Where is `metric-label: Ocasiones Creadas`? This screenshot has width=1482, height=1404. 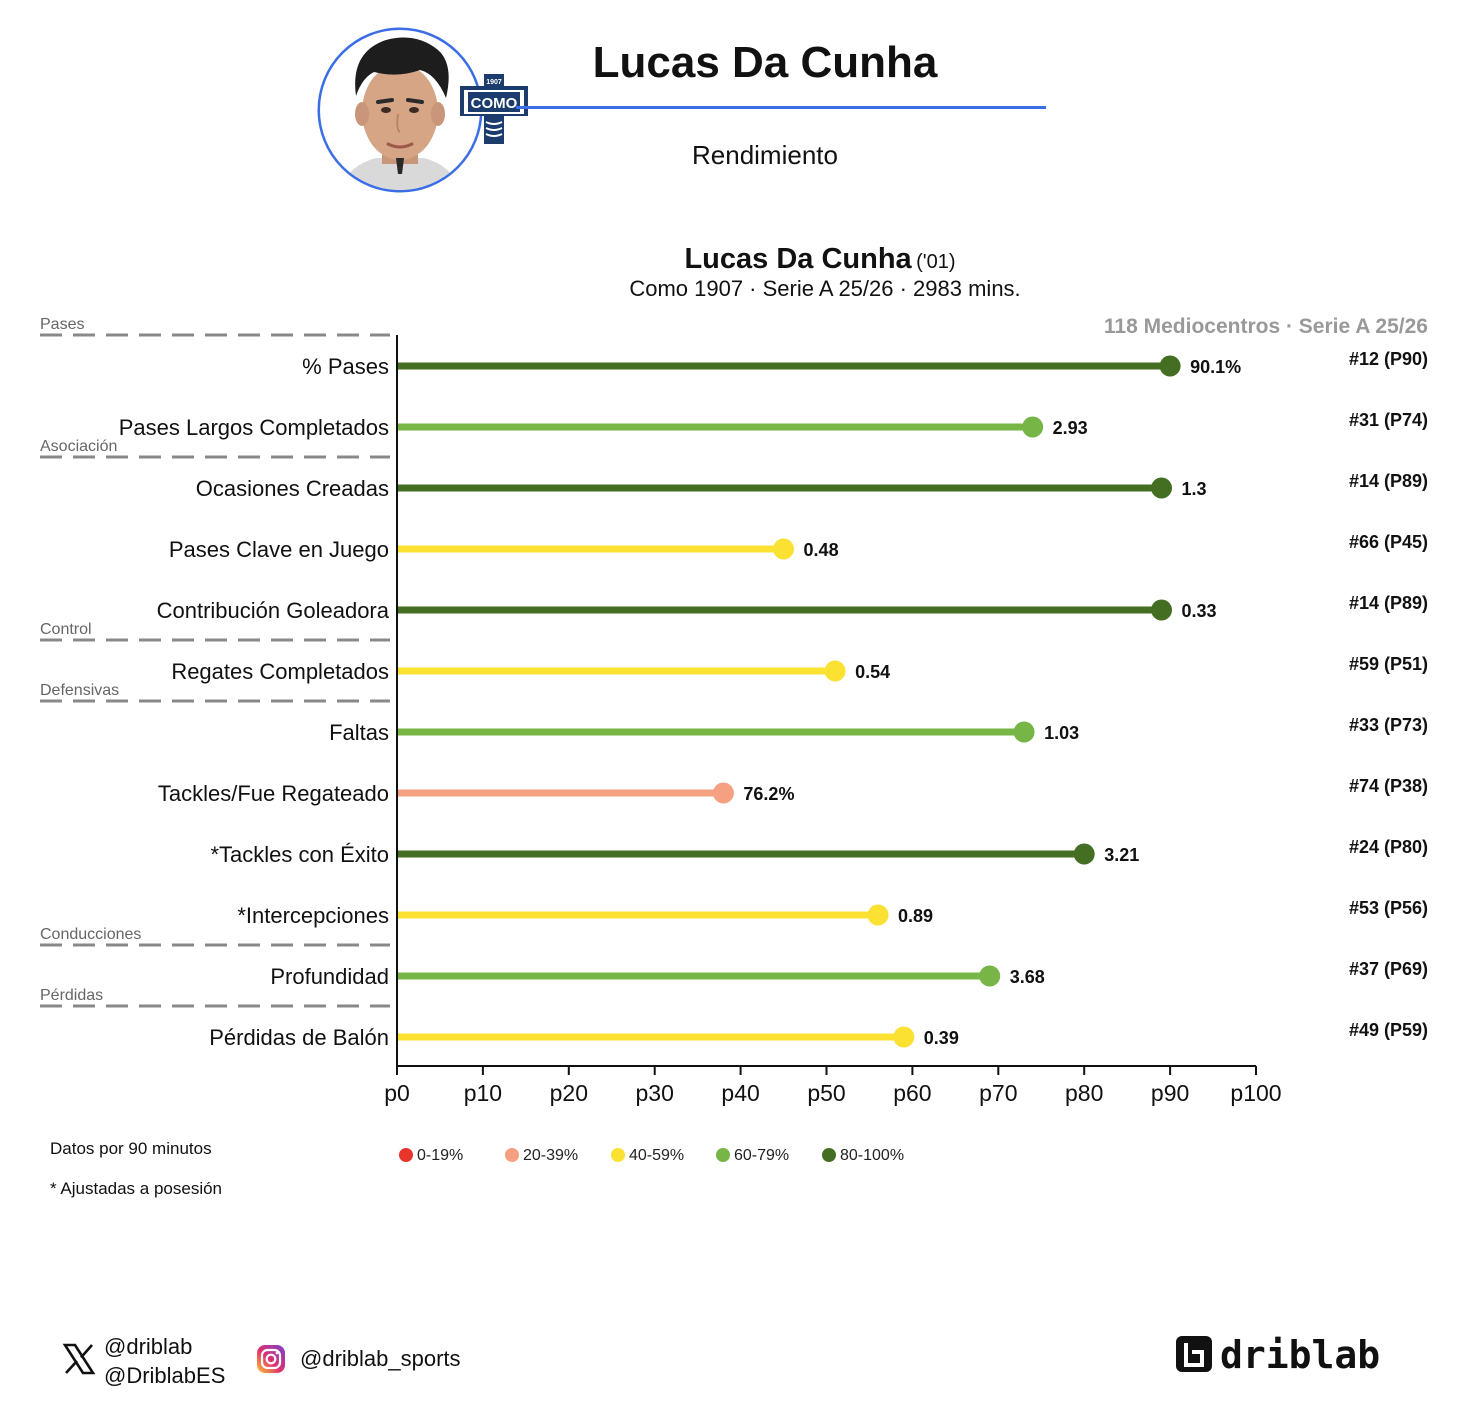
metric-label: Ocasiones Creadas is located at coordinates (292, 488).